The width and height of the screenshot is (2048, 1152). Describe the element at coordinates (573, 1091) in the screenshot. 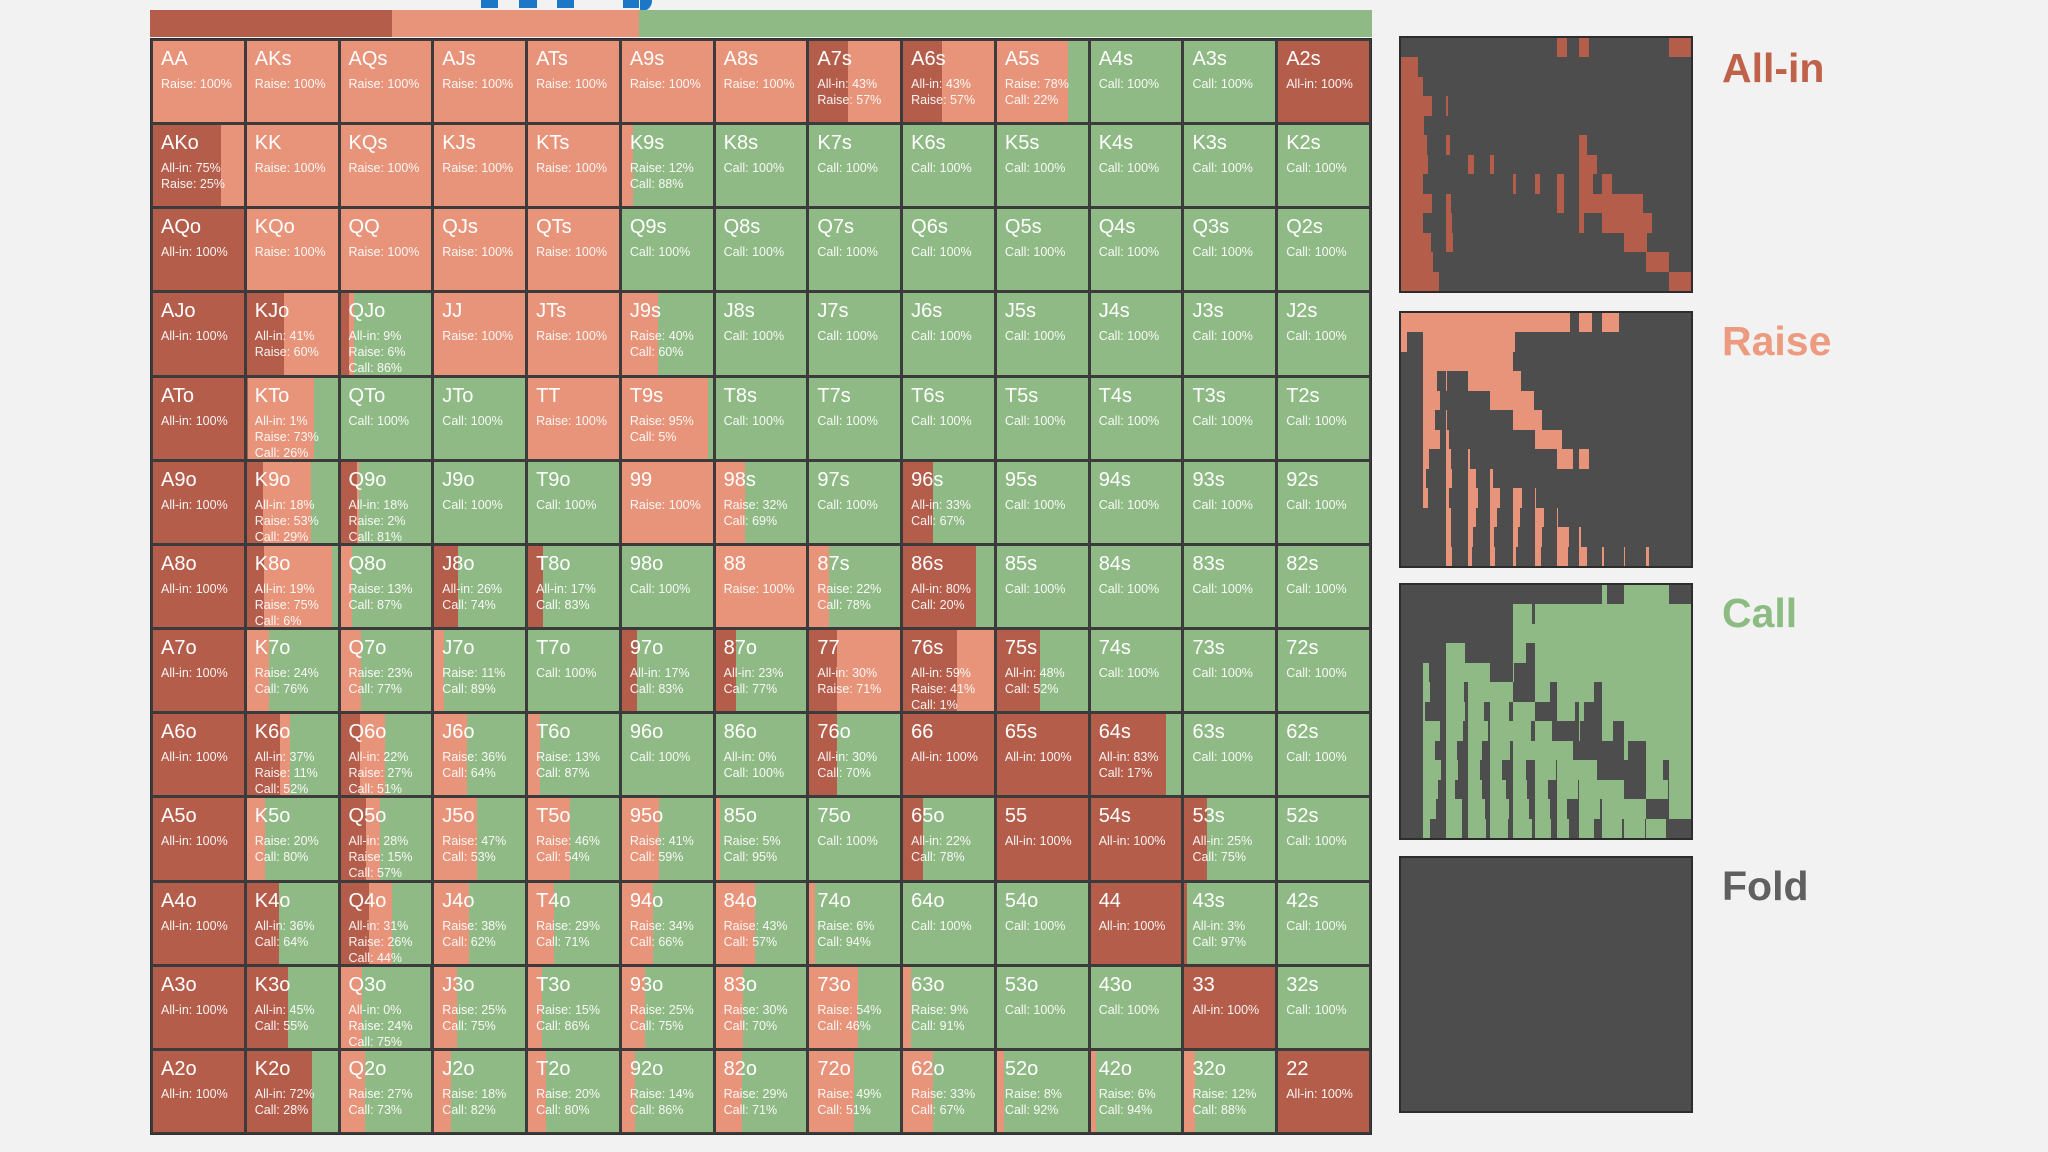

I see `range-cell: T2o Raise: 20% Call: 80%` at that location.